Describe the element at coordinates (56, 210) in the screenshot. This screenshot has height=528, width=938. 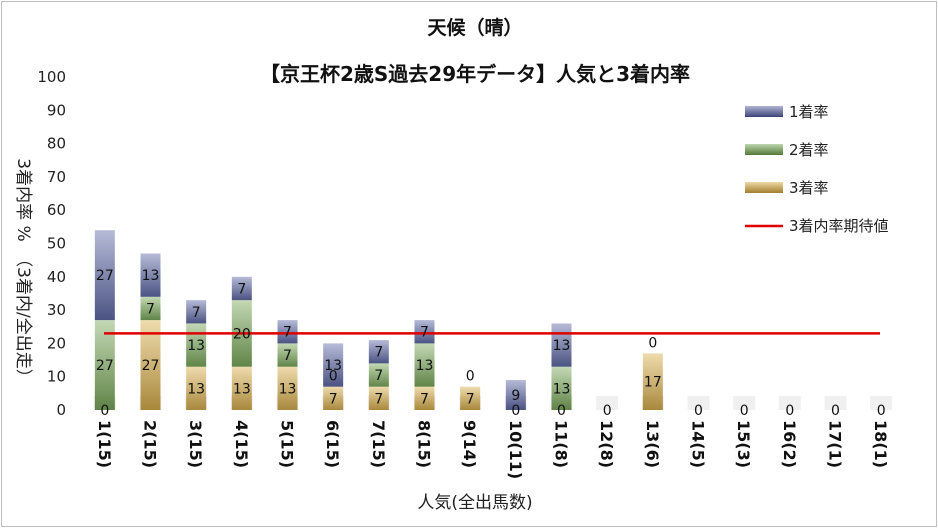
I see `y-tick-label: 60` at that location.